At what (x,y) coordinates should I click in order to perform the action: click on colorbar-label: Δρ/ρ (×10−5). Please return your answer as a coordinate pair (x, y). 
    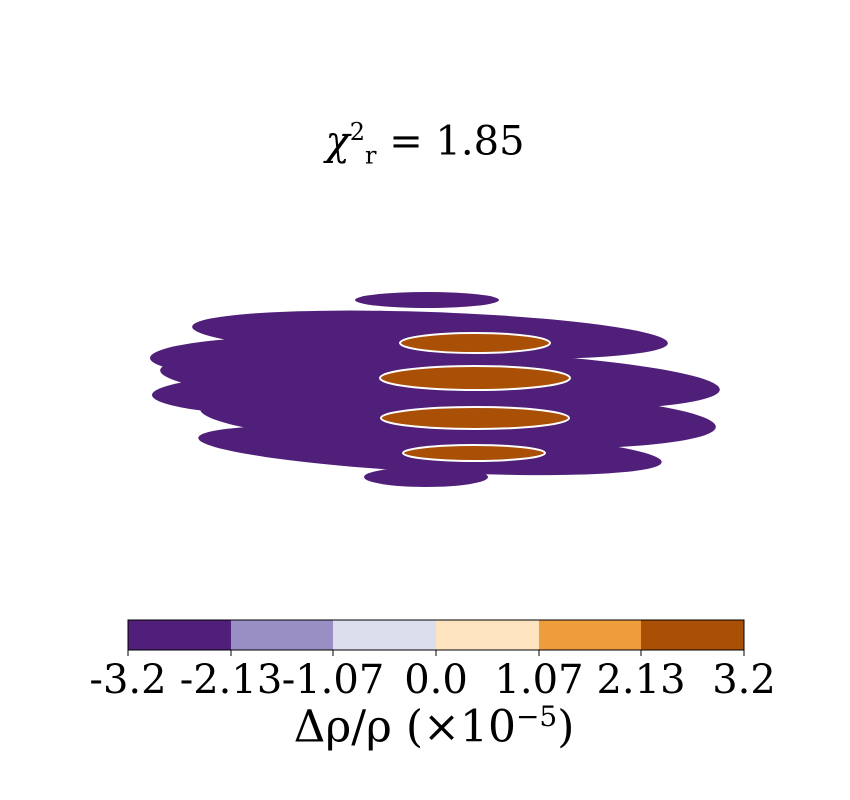
    Looking at the image, I should click on (425, 726).